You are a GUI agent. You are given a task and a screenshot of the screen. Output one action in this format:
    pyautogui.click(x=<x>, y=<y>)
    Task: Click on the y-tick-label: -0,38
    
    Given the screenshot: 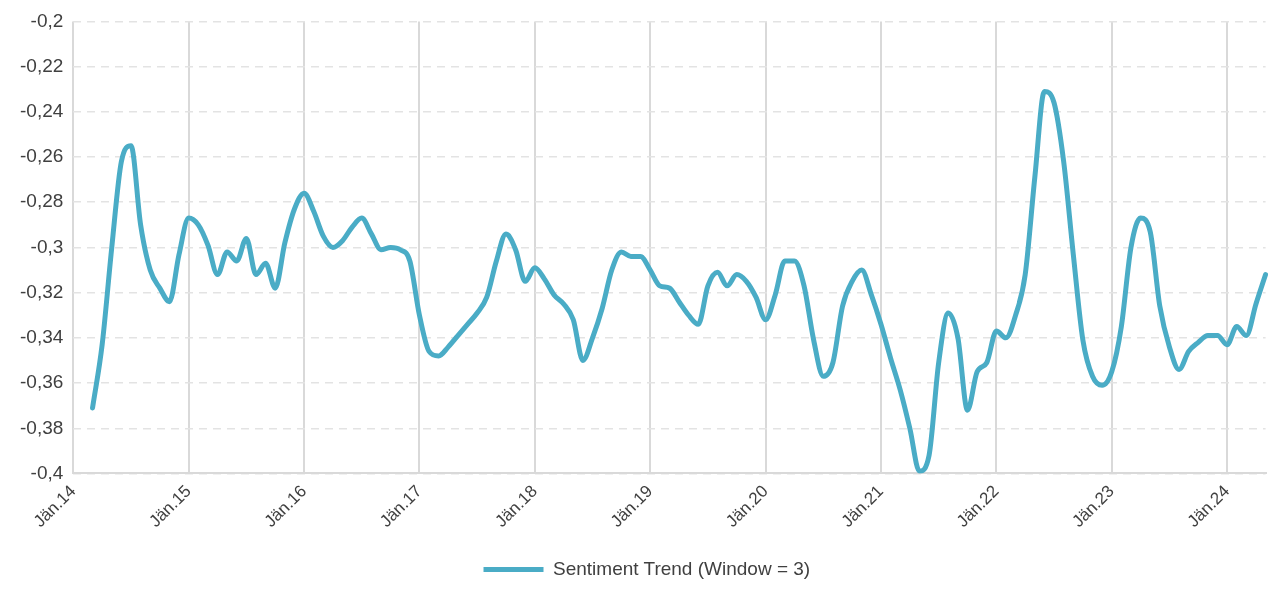 What is the action you would take?
    pyautogui.click(x=41, y=427)
    